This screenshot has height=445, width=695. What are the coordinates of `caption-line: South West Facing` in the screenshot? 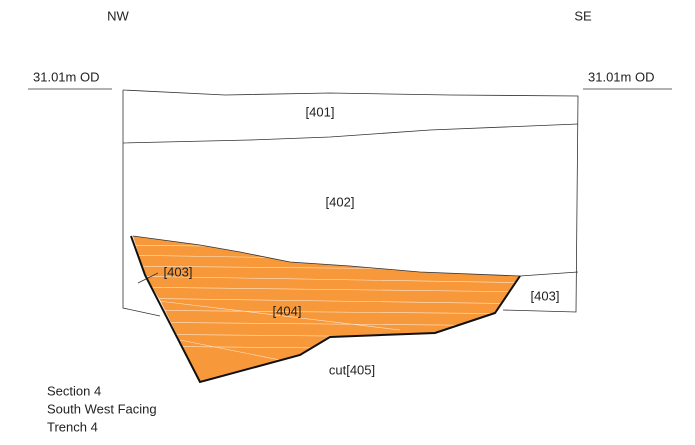 It's located at (102, 408).